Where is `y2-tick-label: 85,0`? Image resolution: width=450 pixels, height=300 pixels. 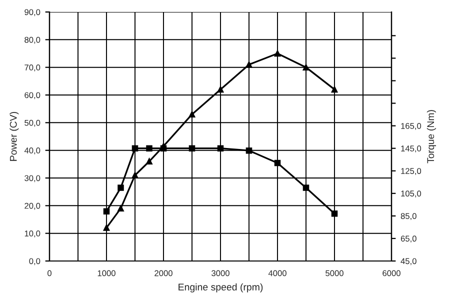 y2-tick-label: 85,0 is located at coordinates (408, 216).